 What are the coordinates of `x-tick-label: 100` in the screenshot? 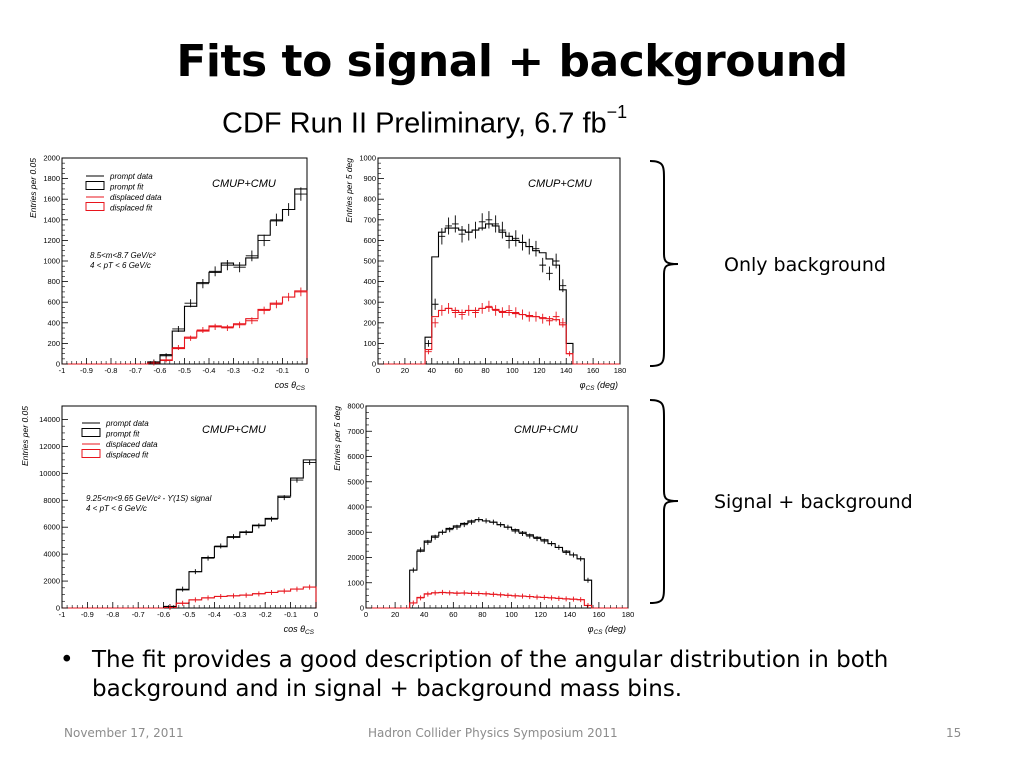 It's located at (512, 370).